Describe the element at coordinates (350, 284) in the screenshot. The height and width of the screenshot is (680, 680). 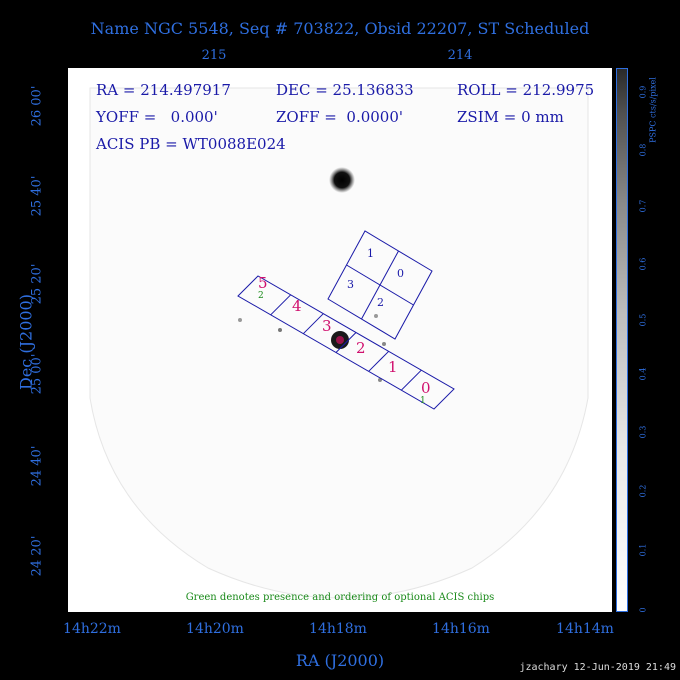
I see `acis-i-chip-label-3: 3` at that location.